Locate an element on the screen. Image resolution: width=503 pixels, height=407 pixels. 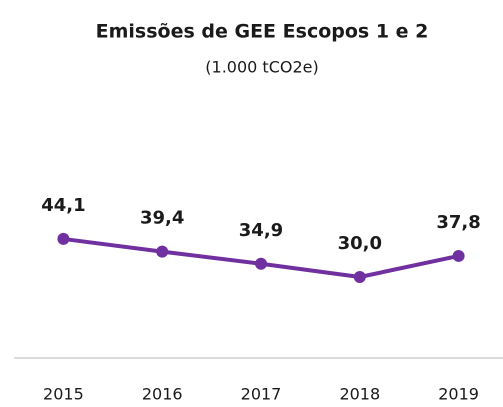
x-tick-label: 2018 is located at coordinates (359, 394).